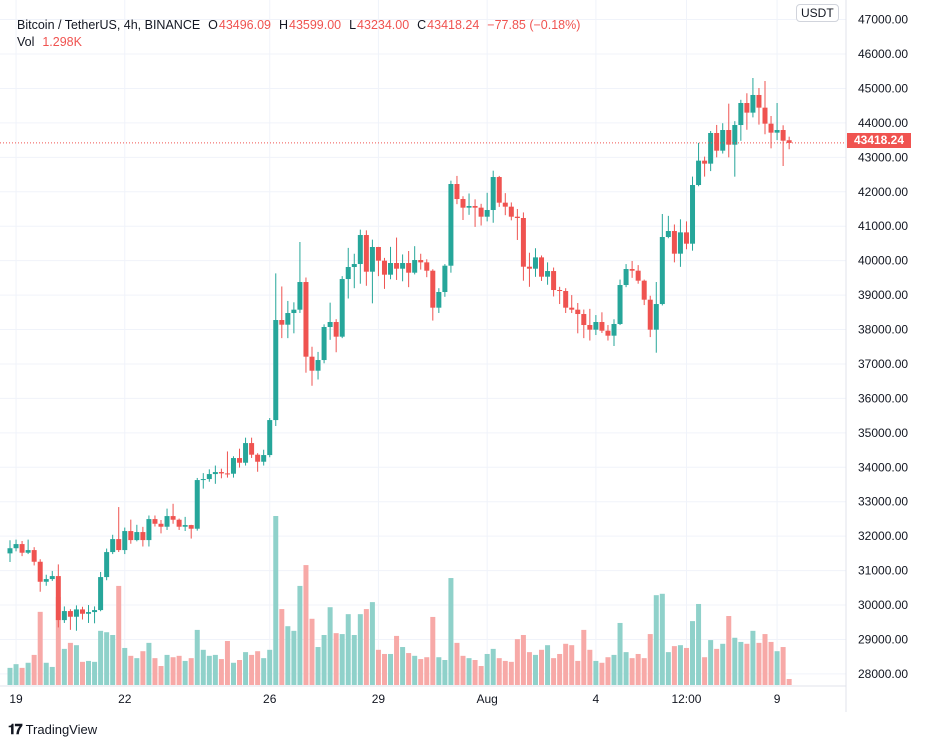  Describe the element at coordinates (817, 13) in the screenshot. I see `currency-badge: USDT` at that location.